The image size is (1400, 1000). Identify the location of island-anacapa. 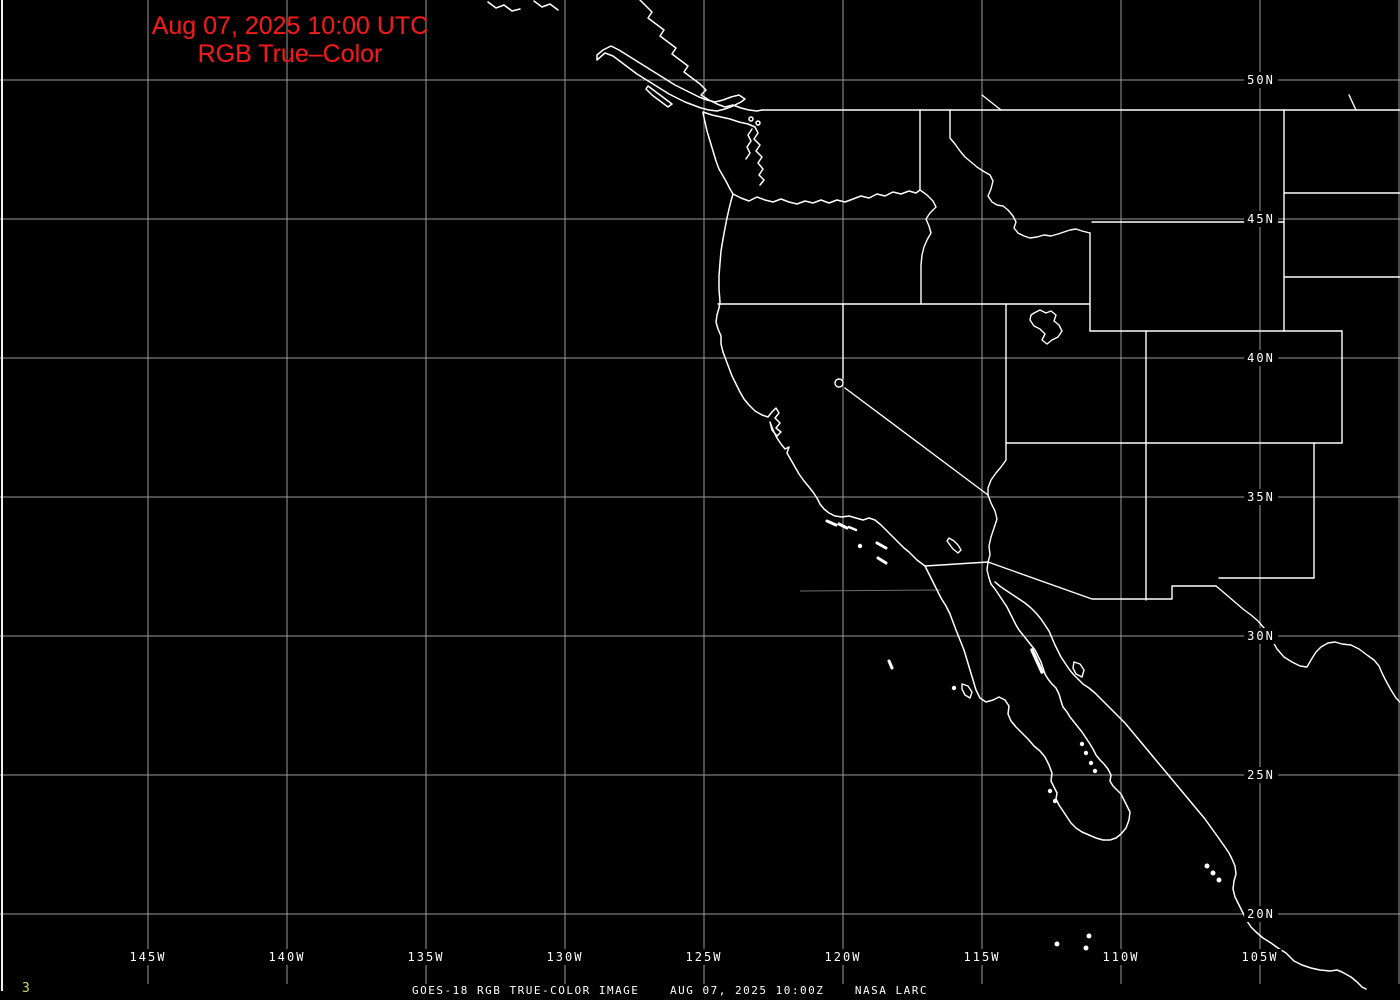
(852, 528).